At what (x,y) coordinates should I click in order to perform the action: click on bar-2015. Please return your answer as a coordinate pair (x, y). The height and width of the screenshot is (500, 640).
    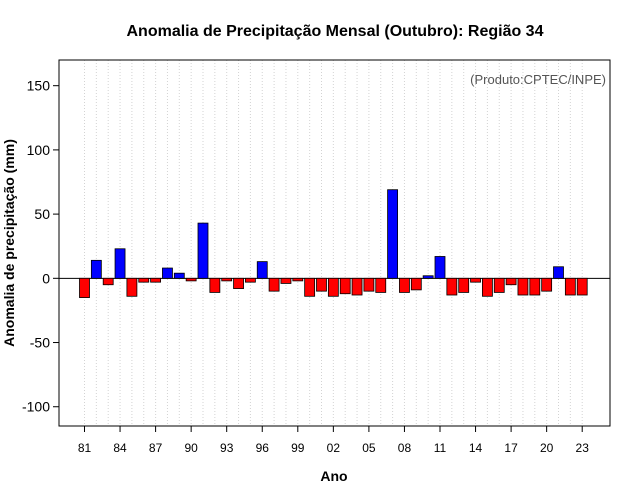
    Looking at the image, I should click on (487, 287).